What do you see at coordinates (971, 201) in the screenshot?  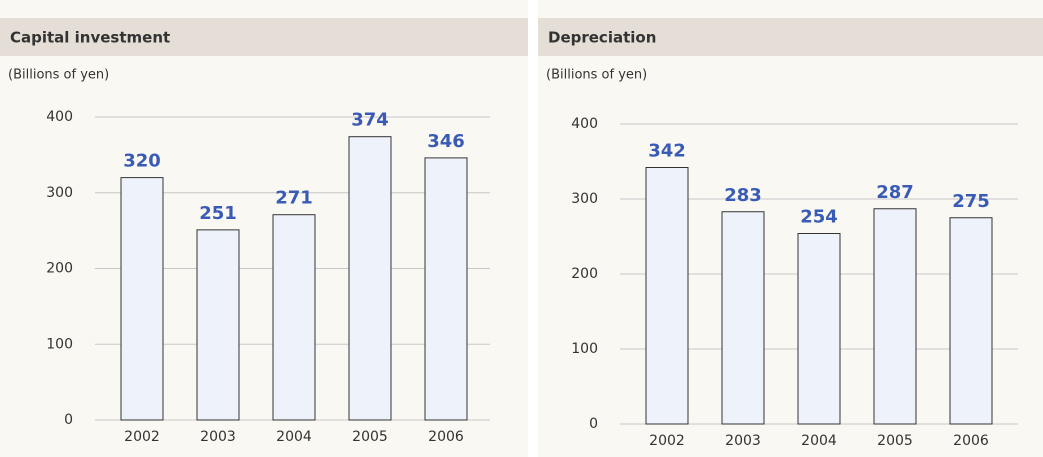 I see `data-label: 275` at bounding box center [971, 201].